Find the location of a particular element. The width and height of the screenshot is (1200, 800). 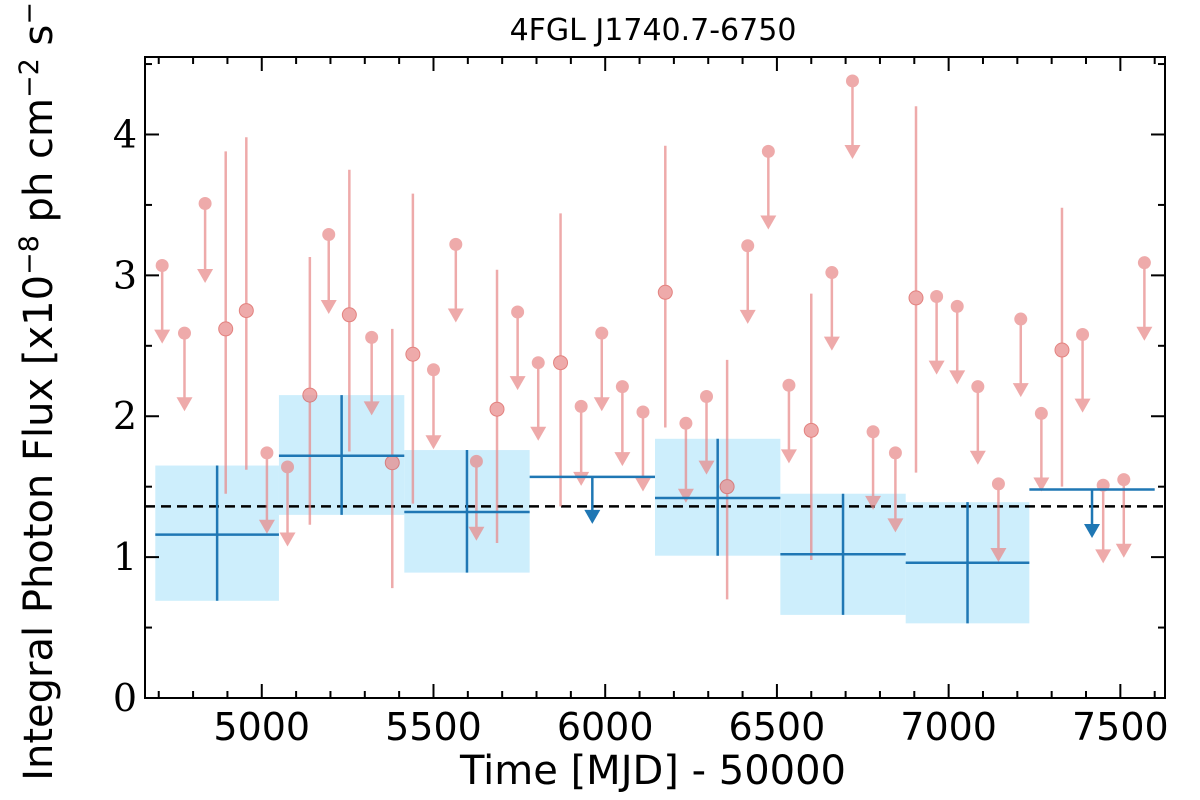

x-tick-label: 6000 is located at coordinates (605, 727).